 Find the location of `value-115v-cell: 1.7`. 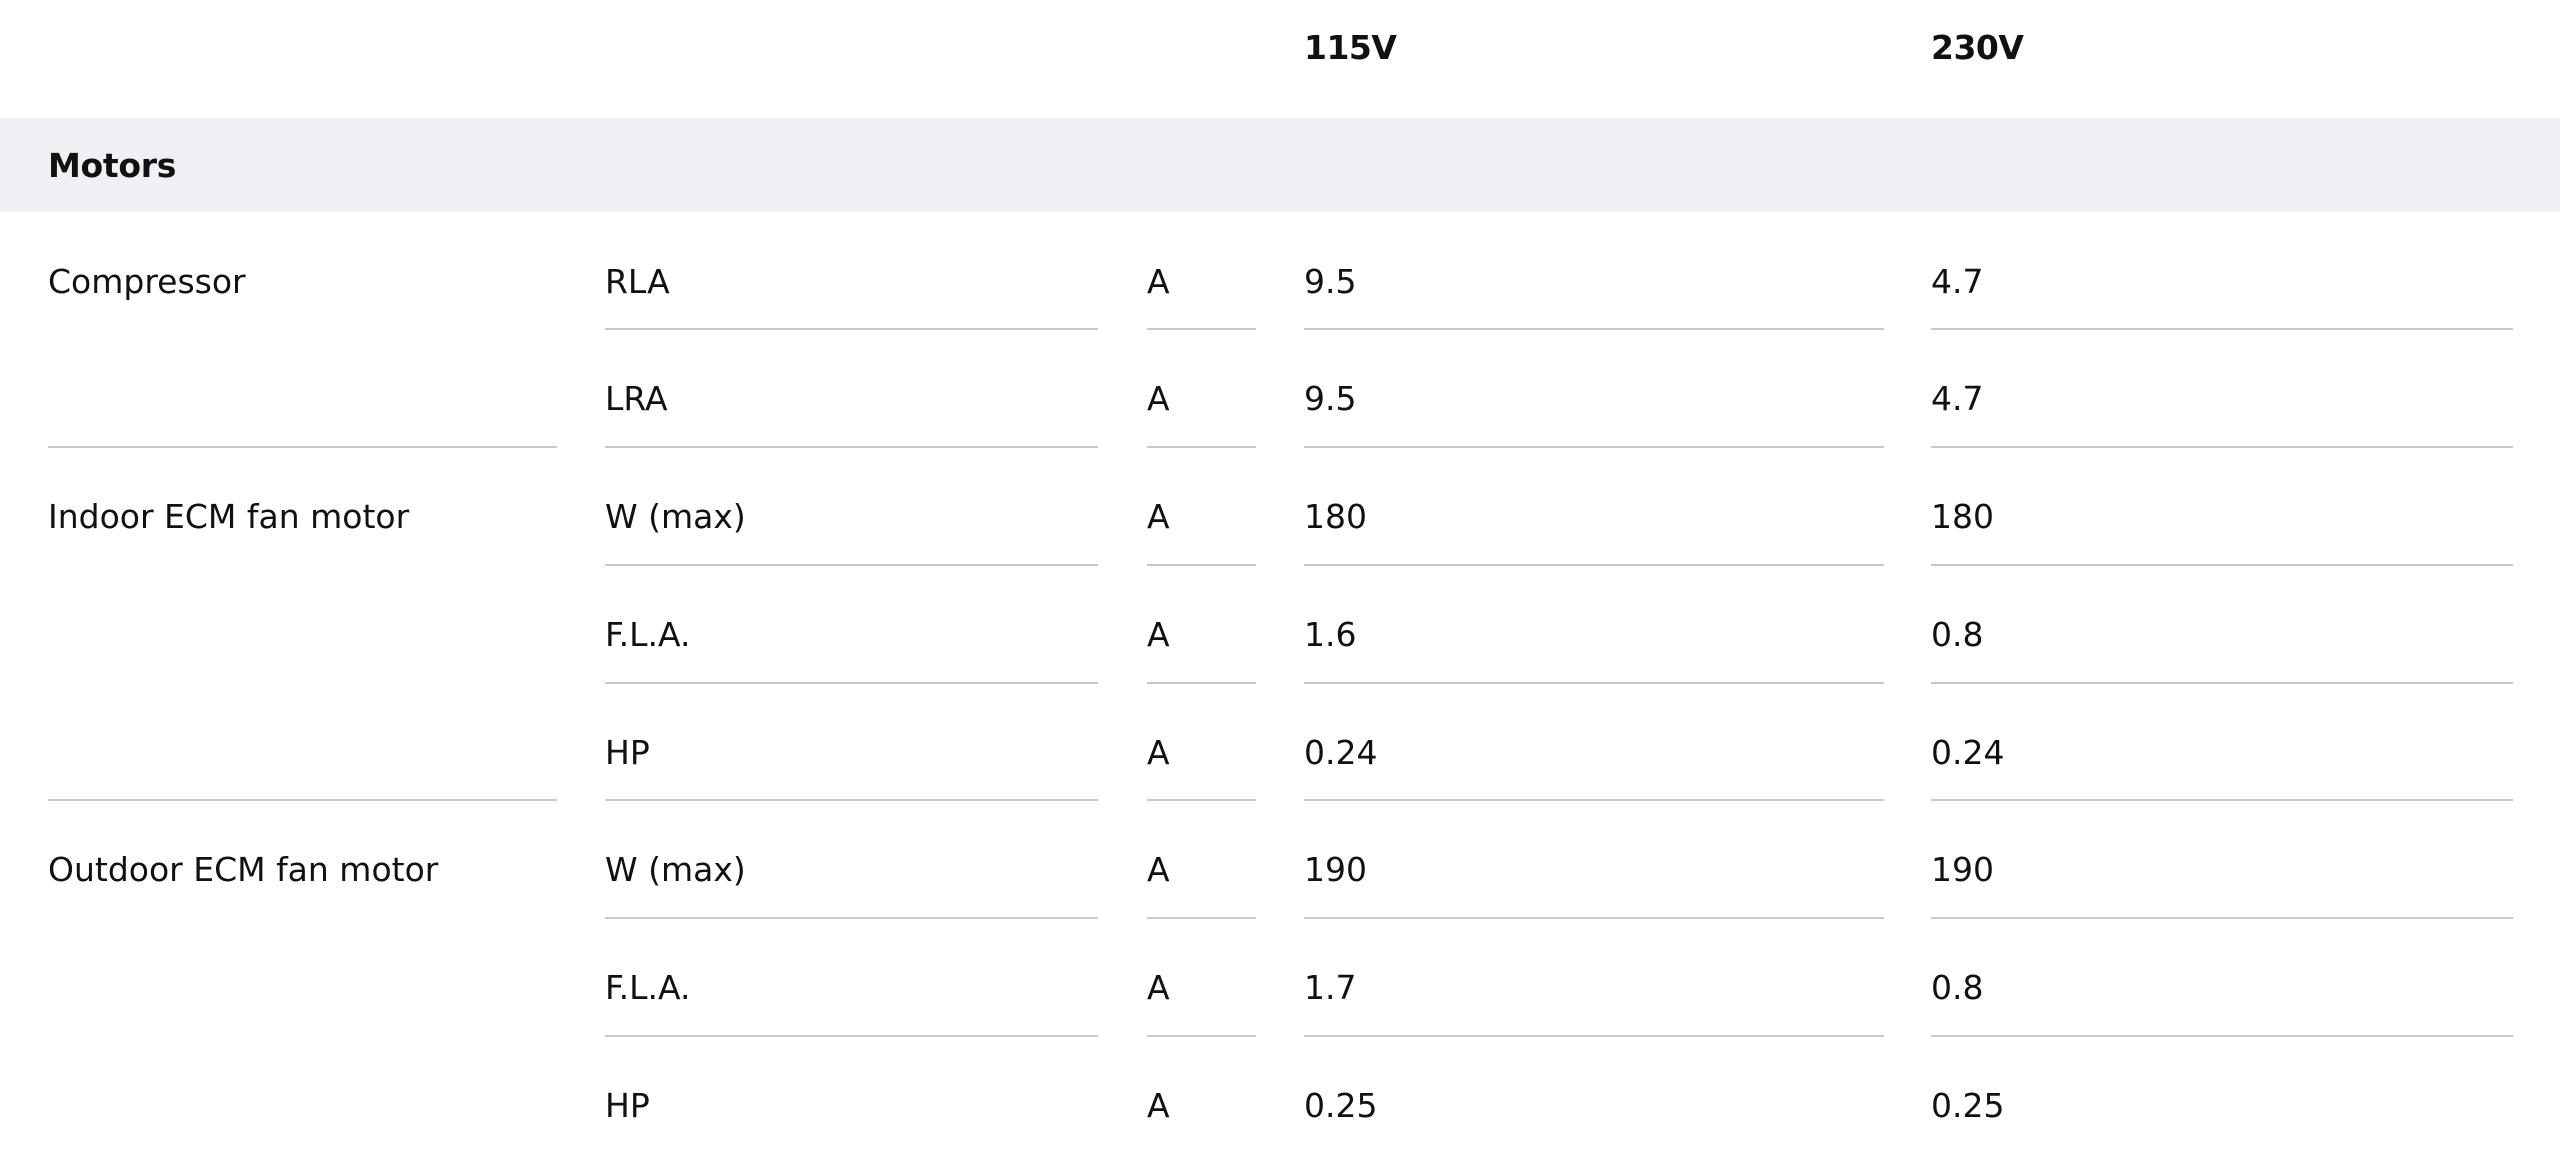

value-115v-cell: 1.7 is located at coordinates (1330, 987).